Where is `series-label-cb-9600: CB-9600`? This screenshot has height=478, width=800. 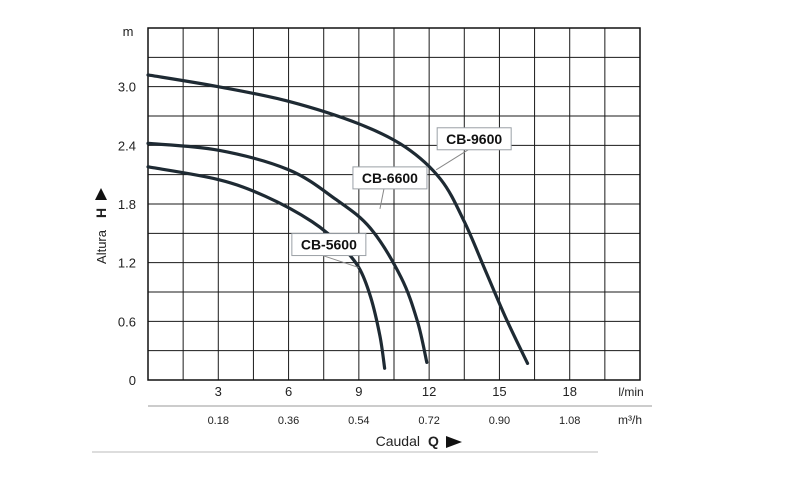 series-label-cb-9600: CB-9600 is located at coordinates (474, 139).